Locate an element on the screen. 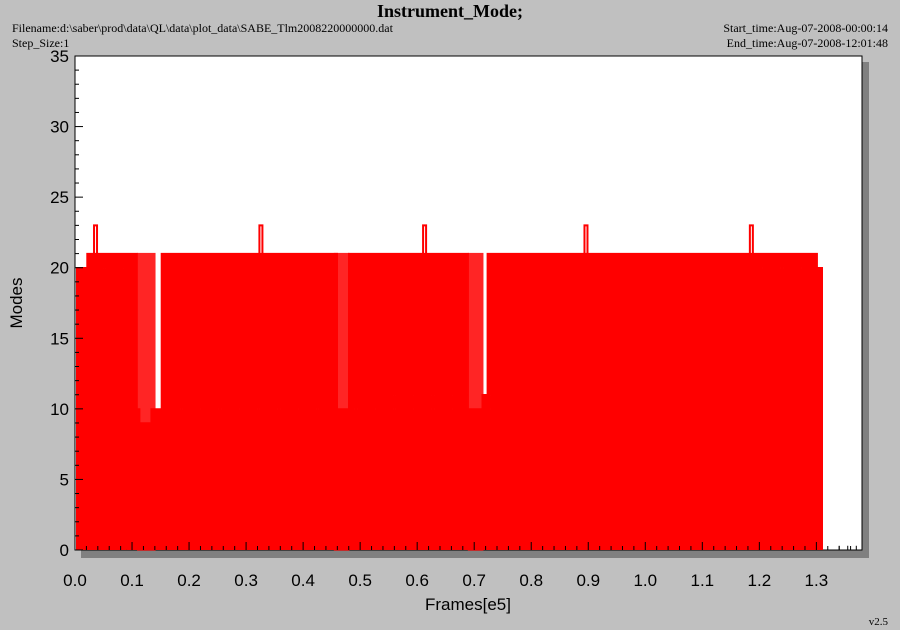 The width and height of the screenshot is (900, 630). x-tick-label: 0.5 is located at coordinates (360, 580).